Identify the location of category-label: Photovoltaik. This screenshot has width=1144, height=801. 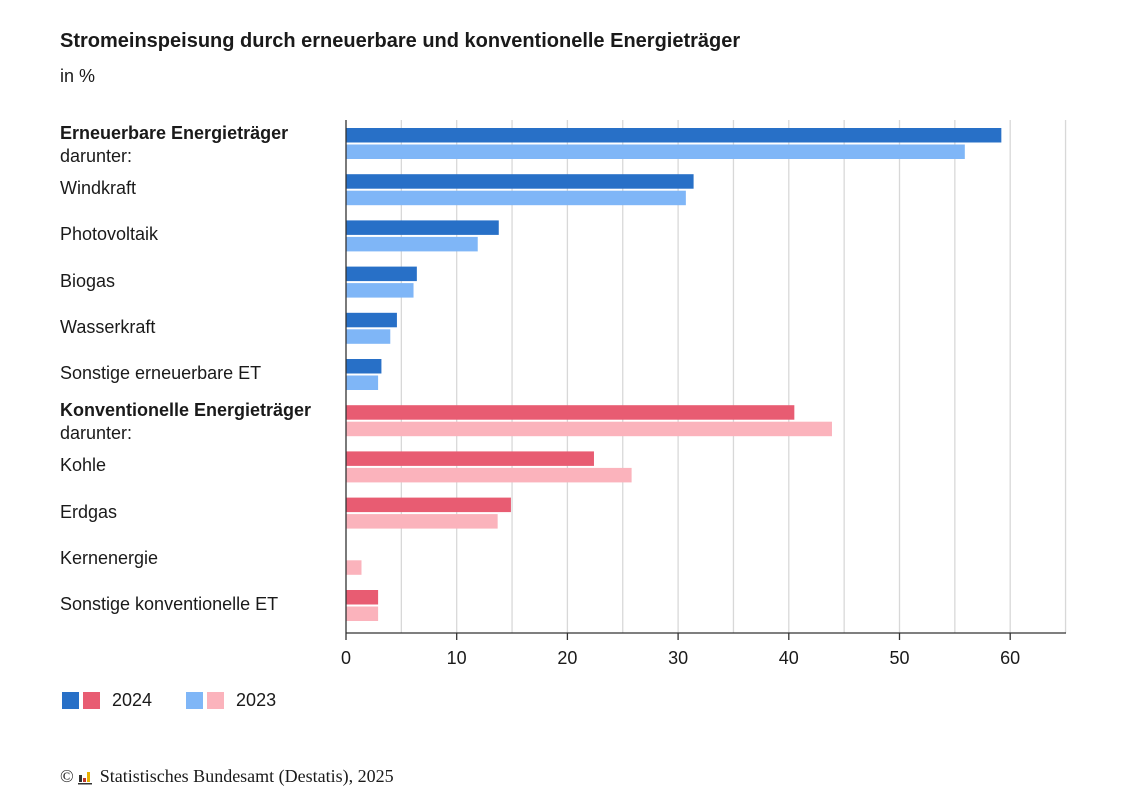
(109, 234).